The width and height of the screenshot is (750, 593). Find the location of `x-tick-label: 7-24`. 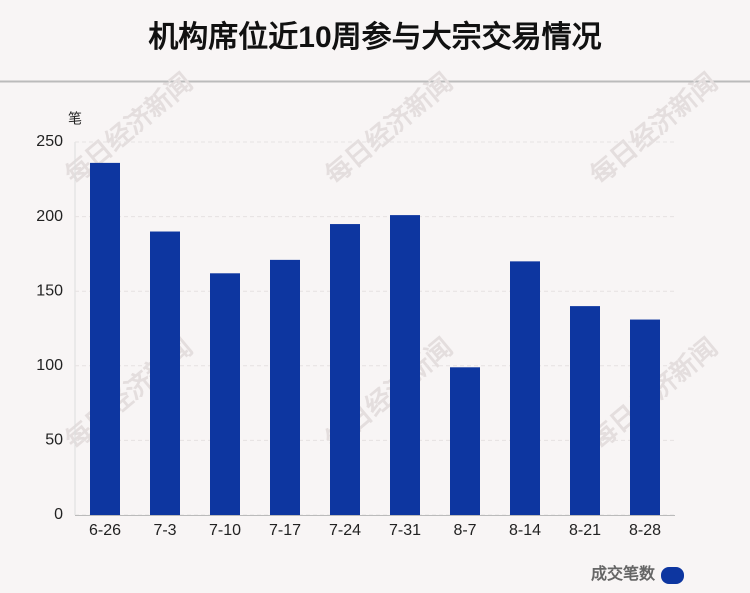

x-tick-label: 7-24 is located at coordinates (345, 530).